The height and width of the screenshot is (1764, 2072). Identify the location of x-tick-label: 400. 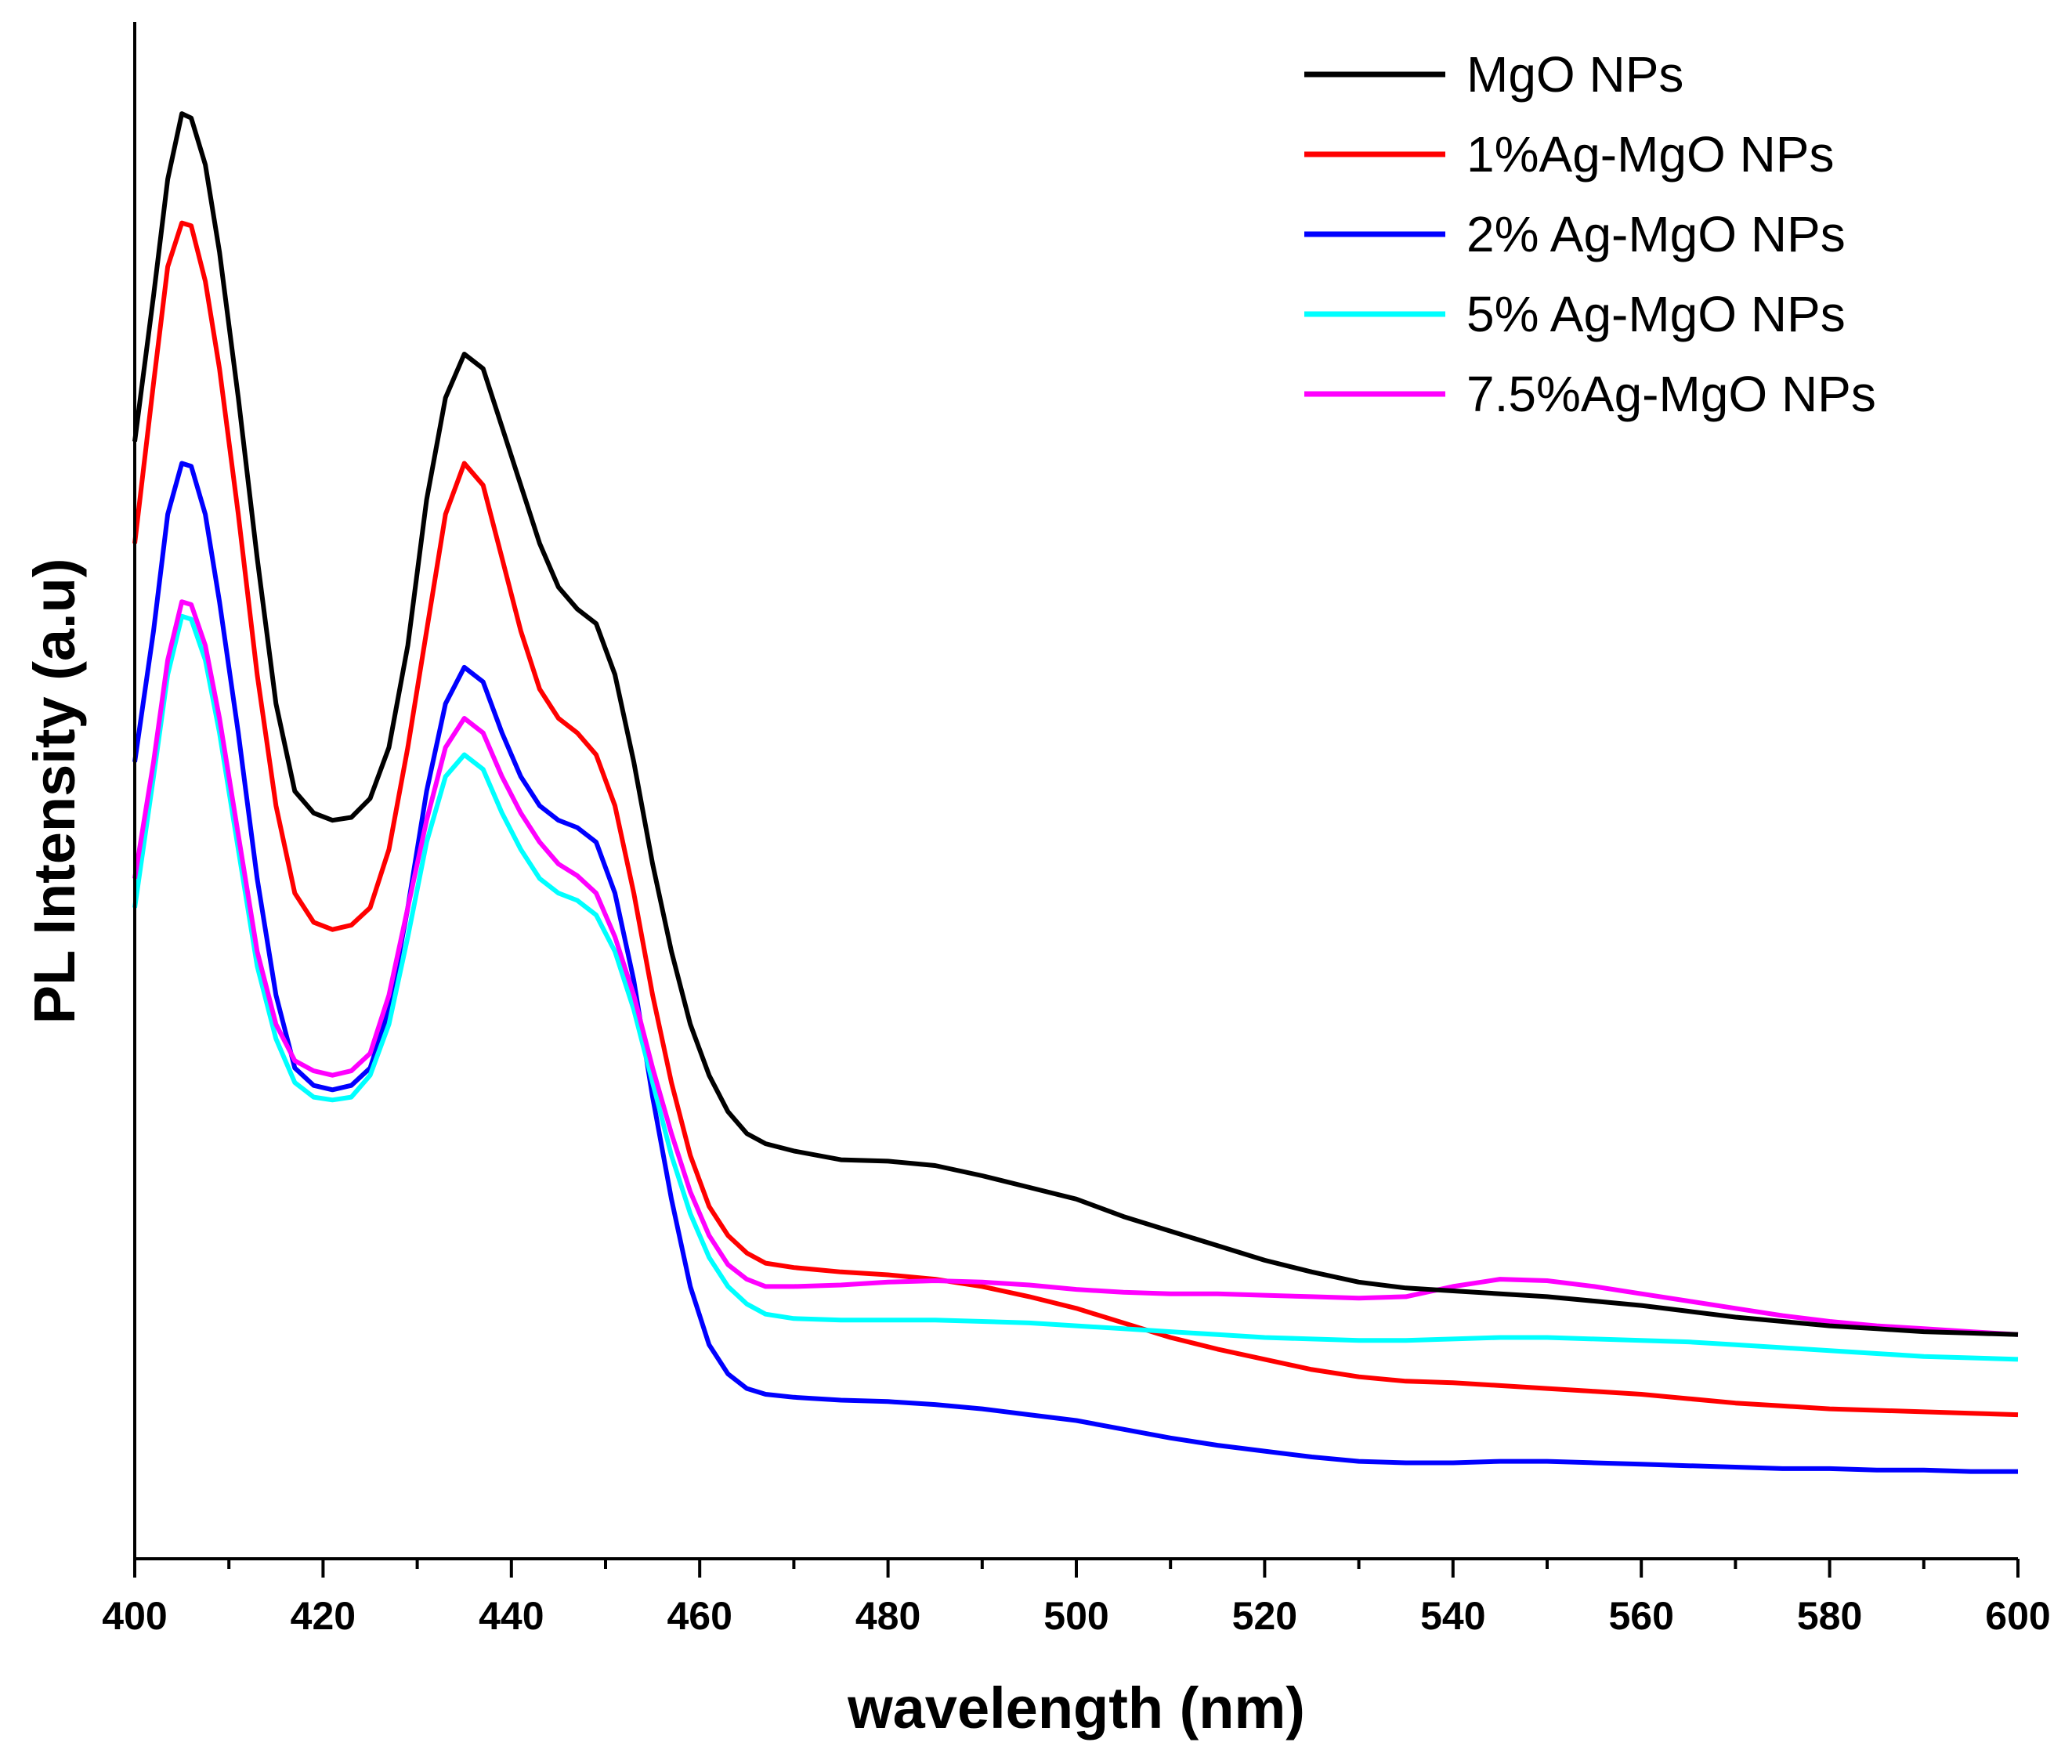
(134, 1616).